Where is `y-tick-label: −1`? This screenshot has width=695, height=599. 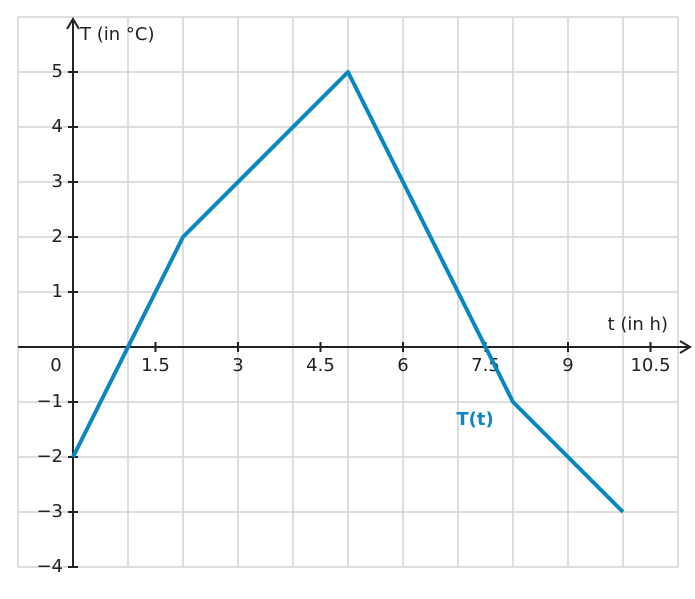 y-tick-label: −1 is located at coordinates (49, 401).